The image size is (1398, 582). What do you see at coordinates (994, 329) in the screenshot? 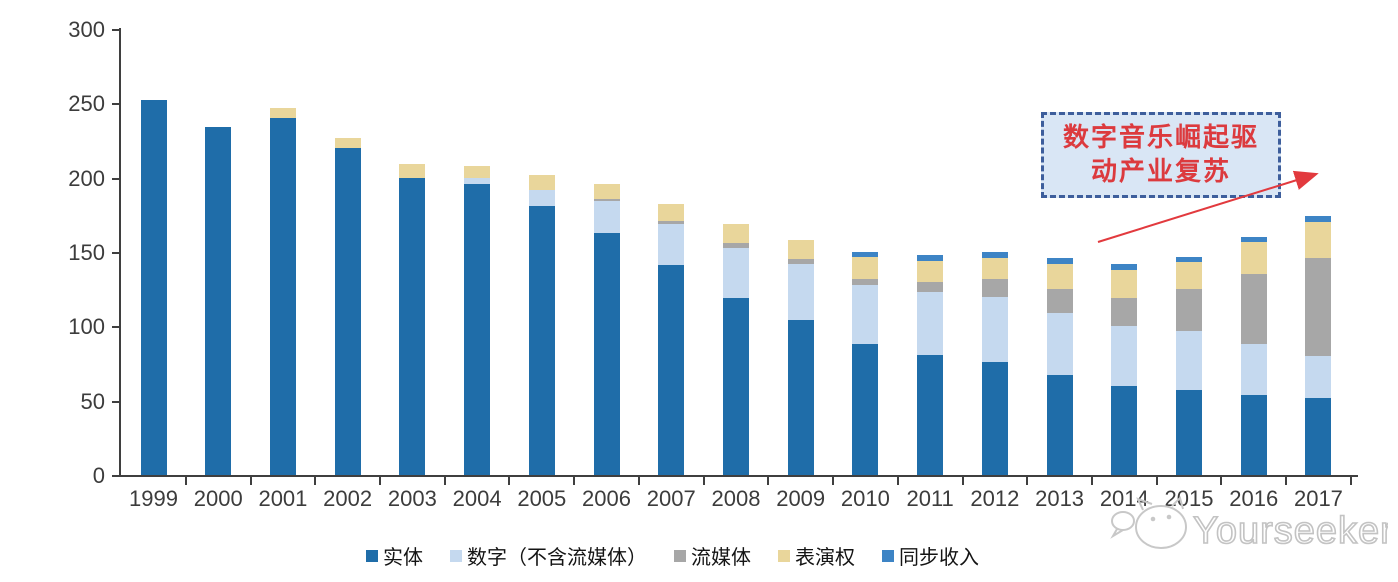
I see `bar-segment-2012-数字（不含流媒体）` at bounding box center [994, 329].